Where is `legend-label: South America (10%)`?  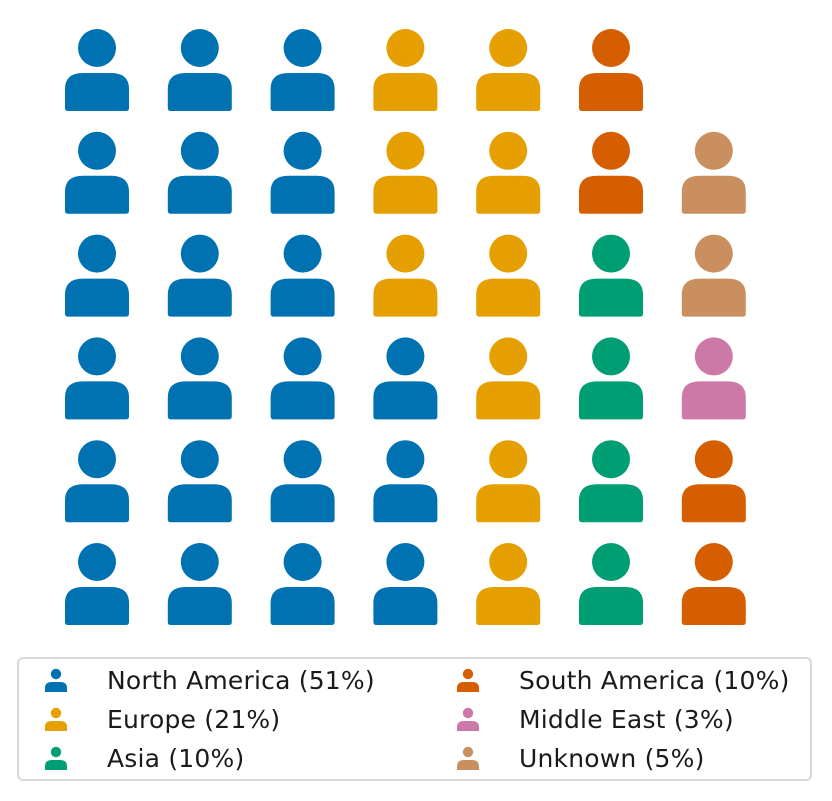 legend-label: South America (10%) is located at coordinates (654, 680).